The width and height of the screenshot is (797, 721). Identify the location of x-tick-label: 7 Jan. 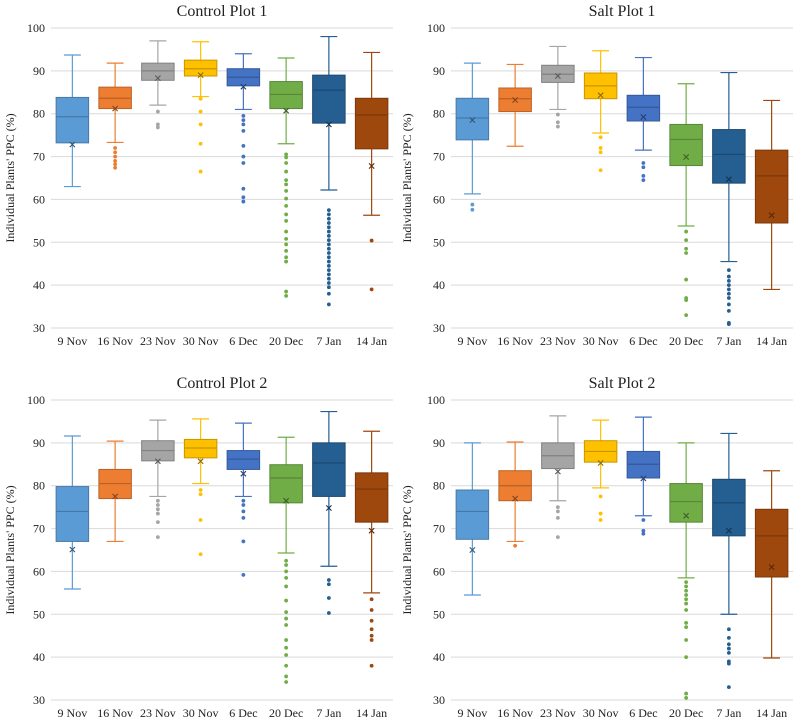
(728, 713).